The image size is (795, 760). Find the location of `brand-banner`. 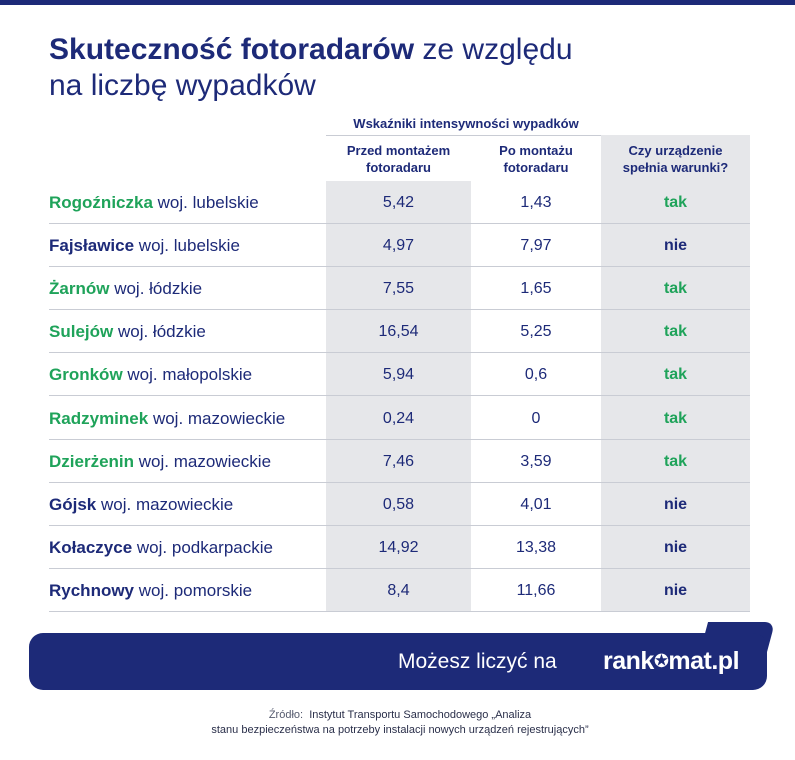

brand-banner is located at coordinates (398, 661).